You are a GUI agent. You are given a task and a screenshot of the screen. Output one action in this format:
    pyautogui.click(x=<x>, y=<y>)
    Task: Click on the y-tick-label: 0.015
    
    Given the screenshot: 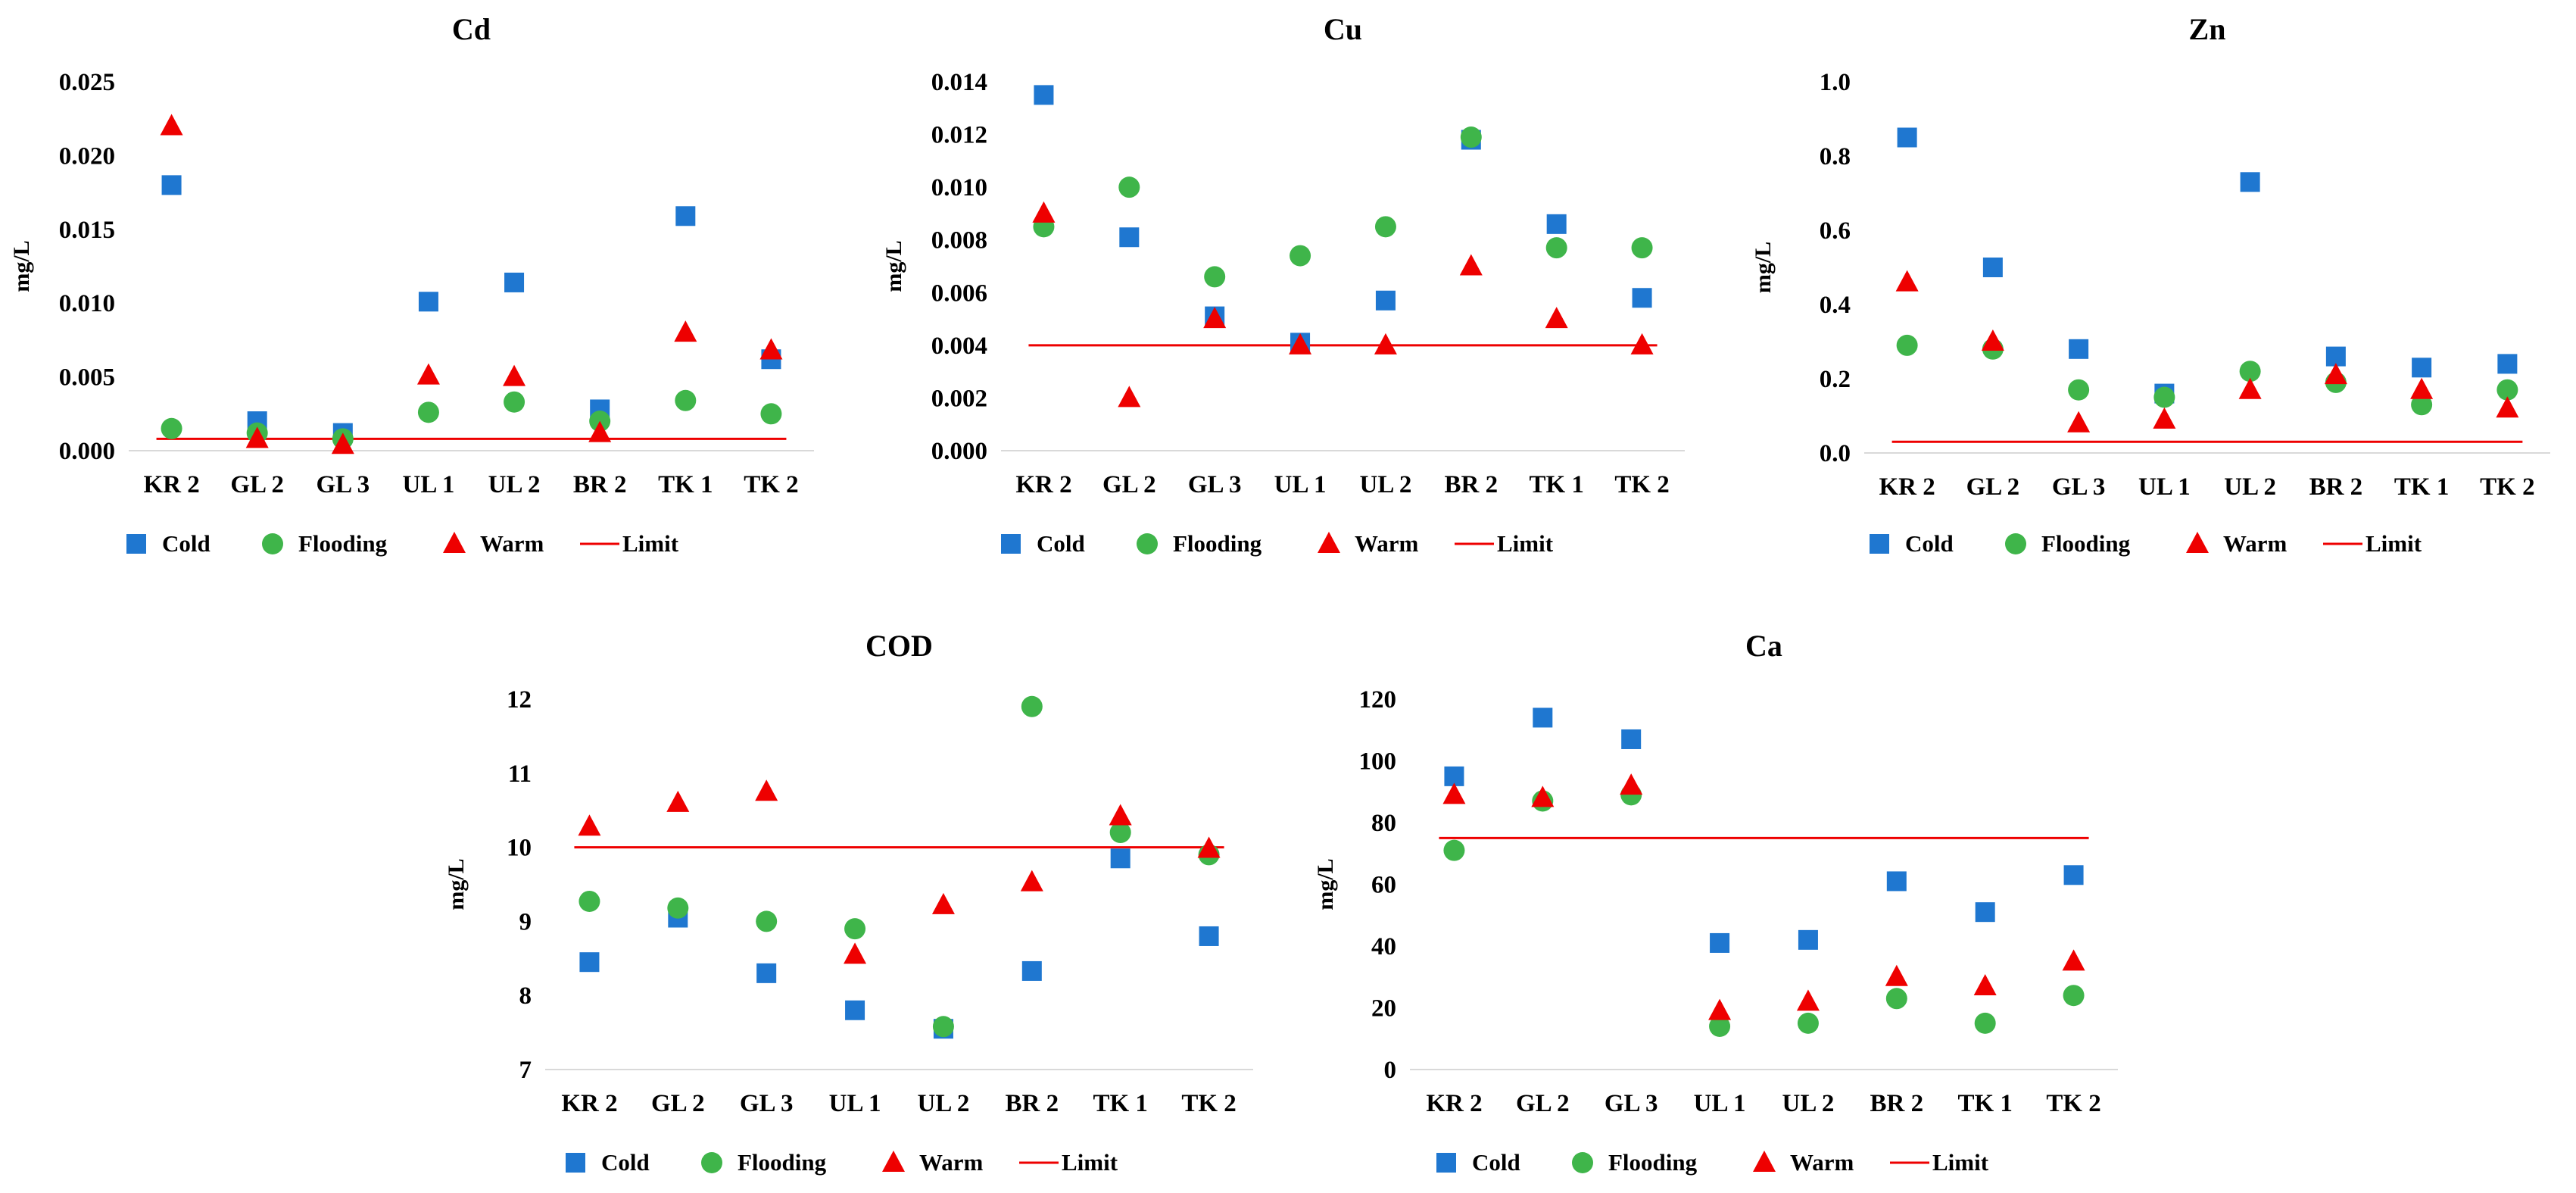 What is the action you would take?
    pyautogui.click(x=87, y=230)
    